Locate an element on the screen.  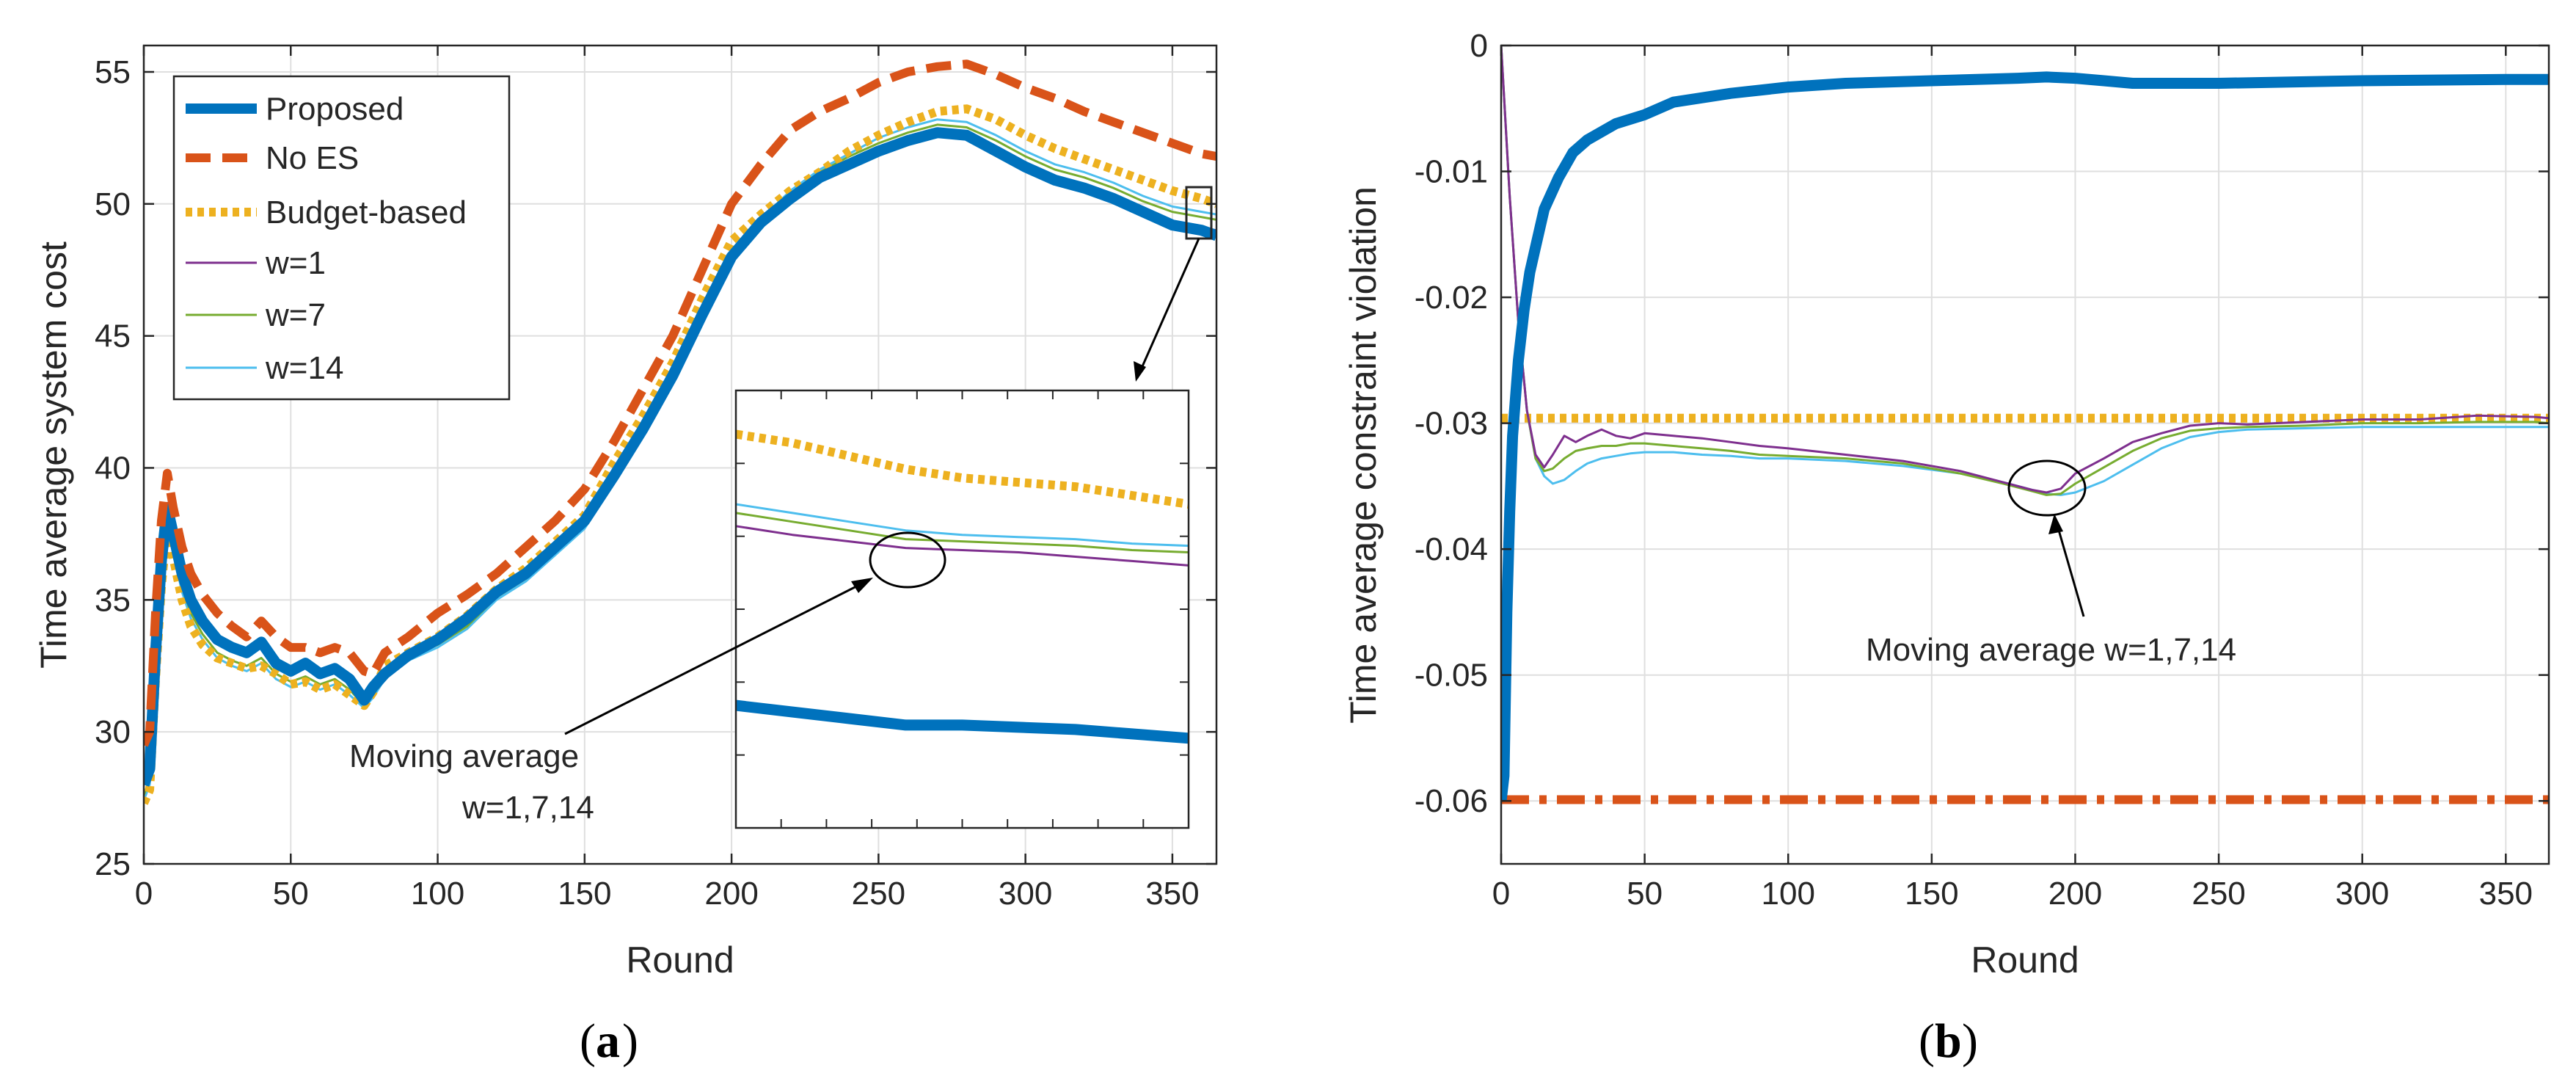
annotation-arrow-head-a is located at coordinates (862, 585).